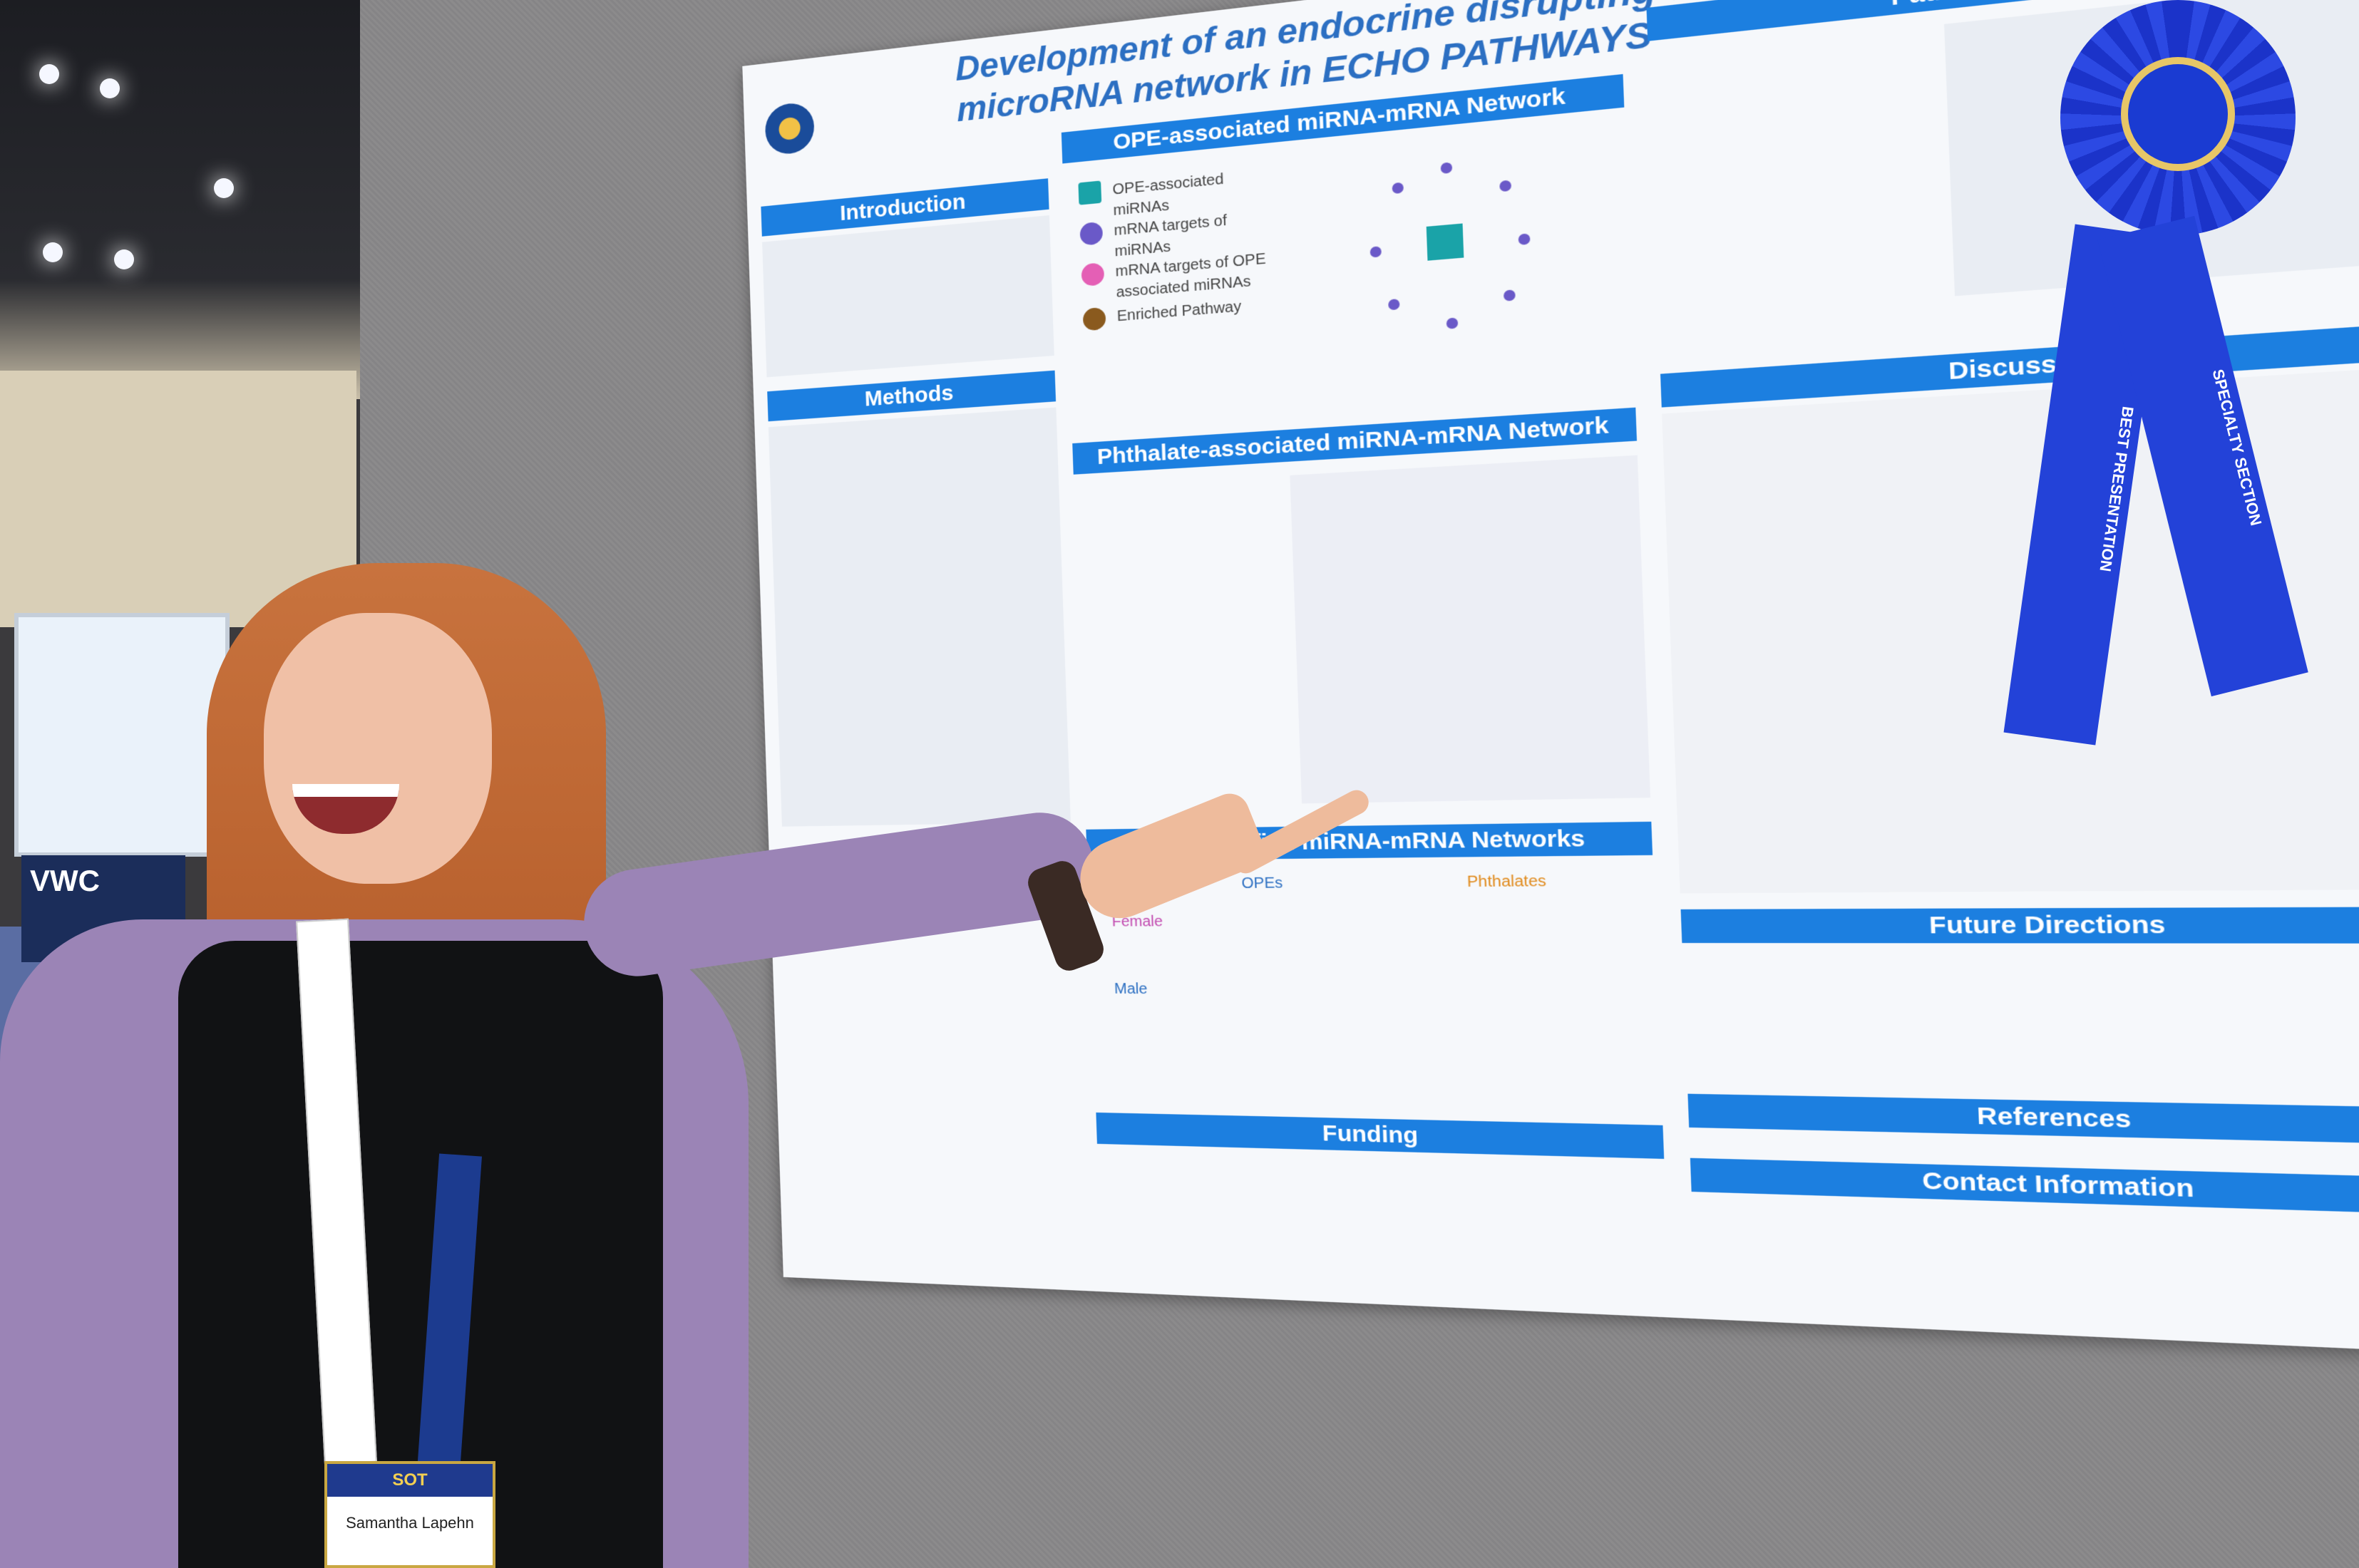 This screenshot has width=2359, height=1568. What do you see at coordinates (410, 1481) in the screenshot?
I see `badge-event: SOT` at bounding box center [410, 1481].